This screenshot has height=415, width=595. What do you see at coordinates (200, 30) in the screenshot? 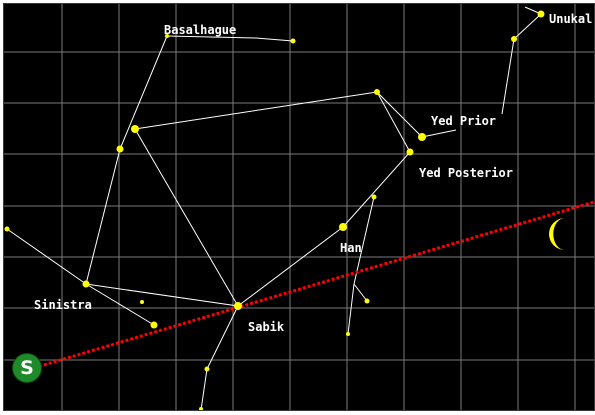
I see `star-label-basalhague: Basalhague` at bounding box center [200, 30].